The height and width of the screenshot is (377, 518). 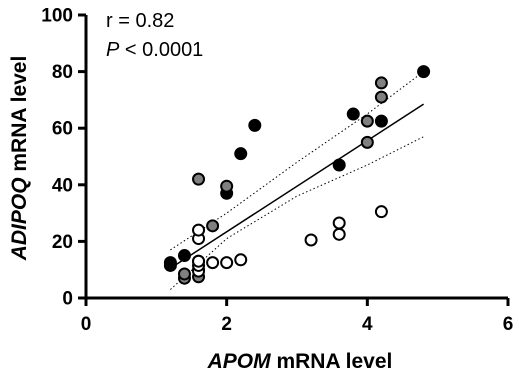 I want to click on x-axis-title-rest: mRNA level, so click(x=332, y=361).